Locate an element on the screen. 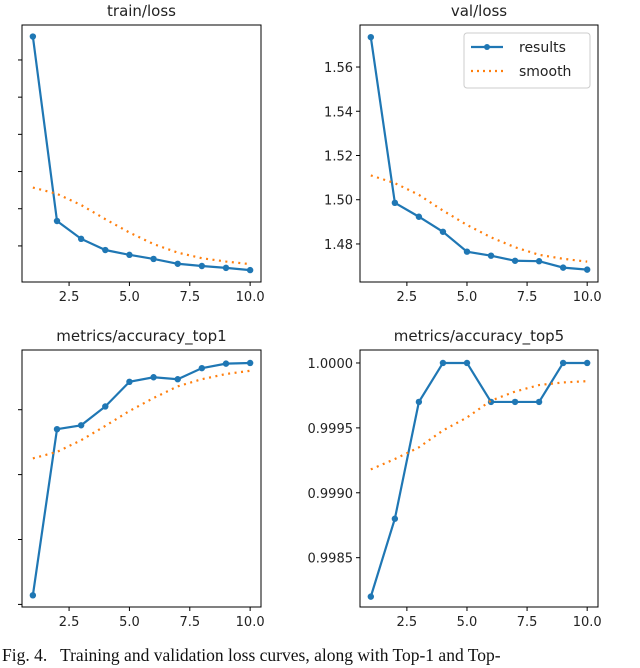 The height and width of the screenshot is (668, 640). y-tick-label: 1.56 is located at coordinates (338, 68).